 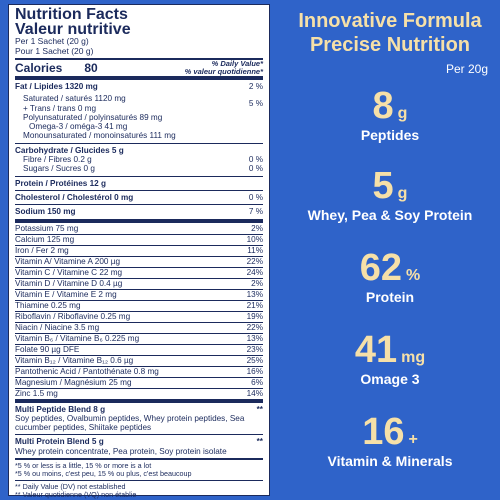 What do you see at coordinates (139, 212) in the screenshot?
I see `sodium-row: Sodium 150 mg 7 %` at bounding box center [139, 212].